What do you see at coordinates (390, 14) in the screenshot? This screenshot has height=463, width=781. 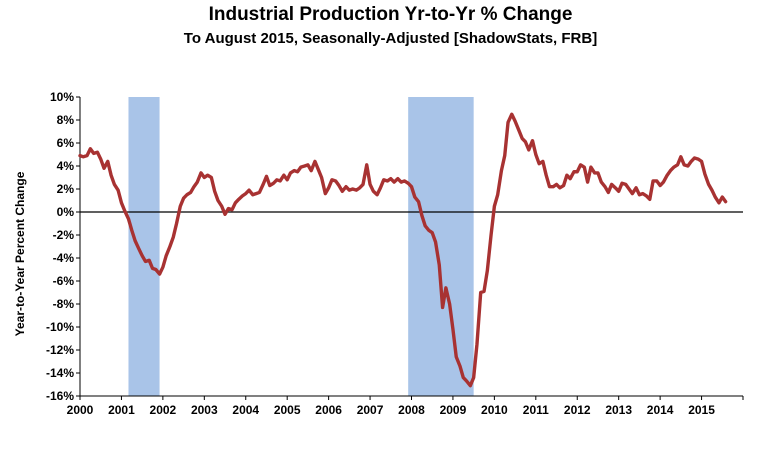 I see `chart-title: Industrial Production Yr-to-Yr % Change` at bounding box center [390, 14].